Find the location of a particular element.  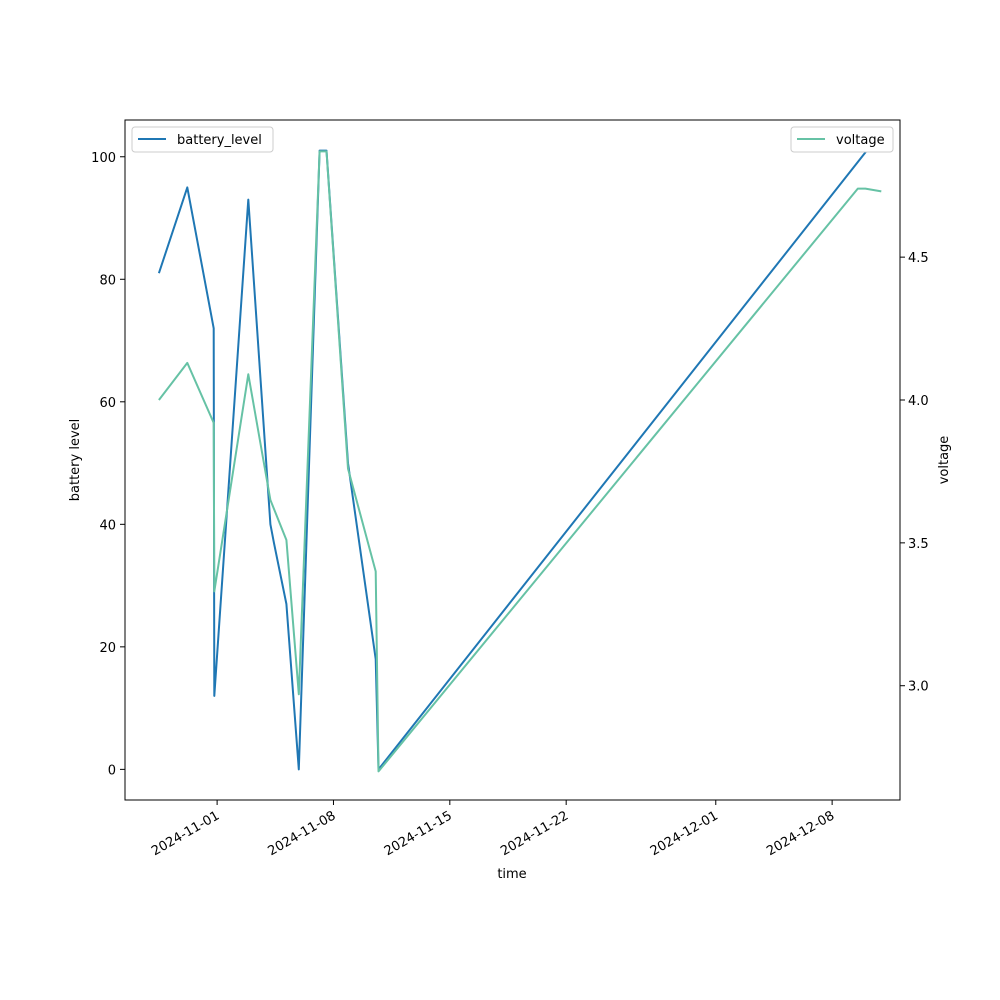

y-left-tick-label: 20 is located at coordinates (107, 648).